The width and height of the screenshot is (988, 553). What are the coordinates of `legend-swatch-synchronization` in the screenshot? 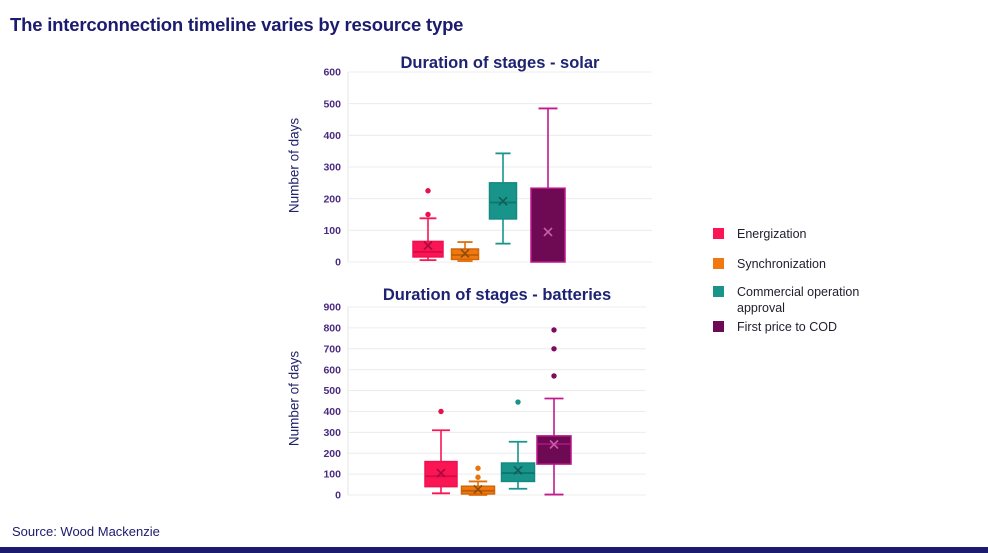 It's located at (718, 263).